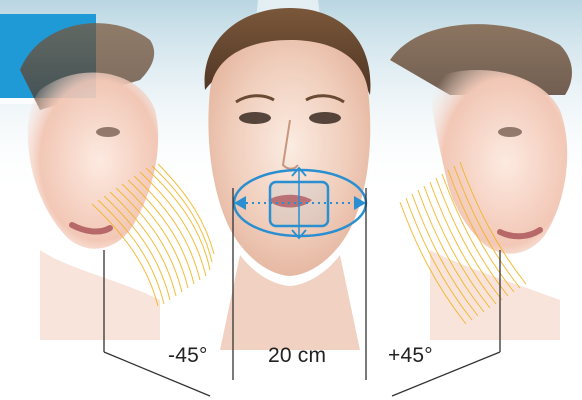 Image resolution: width=582 pixels, height=400 pixels. Describe the element at coordinates (510, 132) in the screenshot. I see `right-eye` at that location.